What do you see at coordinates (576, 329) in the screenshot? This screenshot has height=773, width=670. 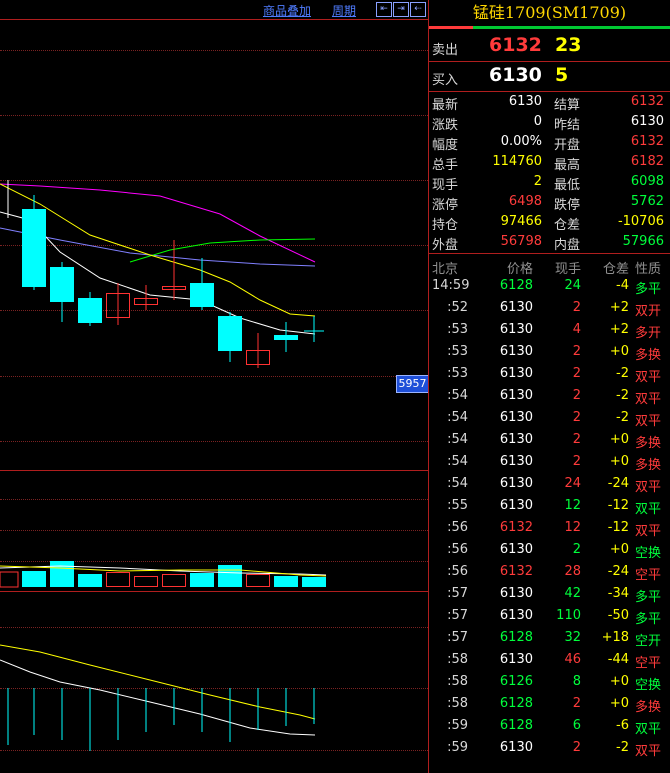 I see `trade-volume: 4` at bounding box center [576, 329].